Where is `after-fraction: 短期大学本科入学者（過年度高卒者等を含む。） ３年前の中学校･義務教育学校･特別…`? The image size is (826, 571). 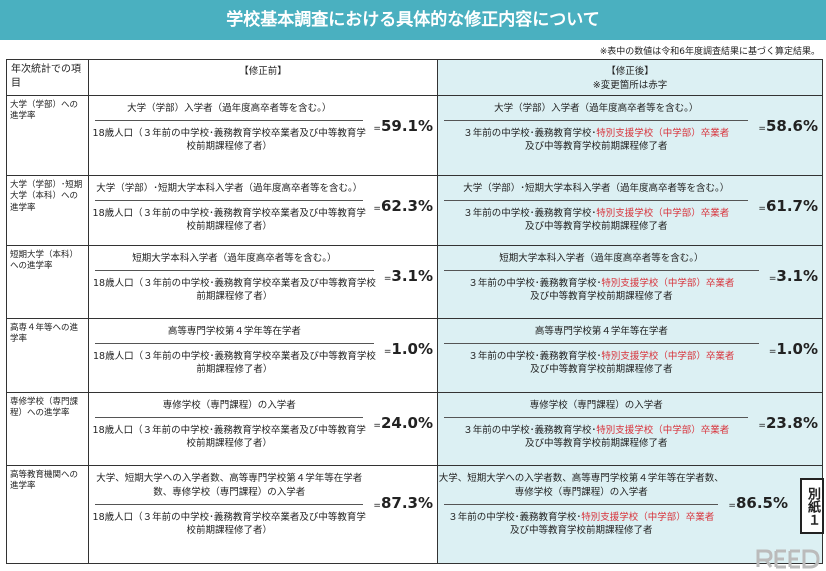
after-fraction: 短期大学本科入学者（過年度高卒者等を含む。） ３年前の中学校･義務教育学校･特別… is located at coordinates (601, 276).